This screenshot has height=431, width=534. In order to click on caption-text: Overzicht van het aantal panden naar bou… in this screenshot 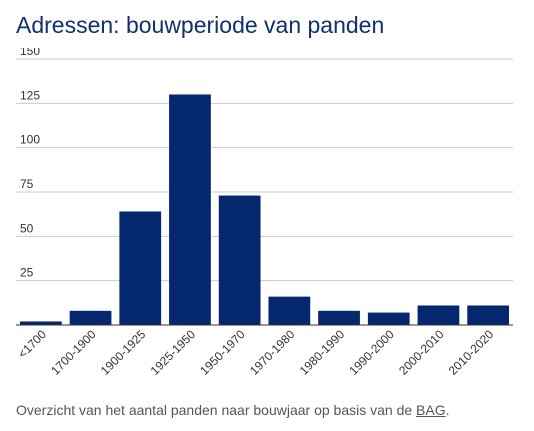, I will do `click(216, 410)`.